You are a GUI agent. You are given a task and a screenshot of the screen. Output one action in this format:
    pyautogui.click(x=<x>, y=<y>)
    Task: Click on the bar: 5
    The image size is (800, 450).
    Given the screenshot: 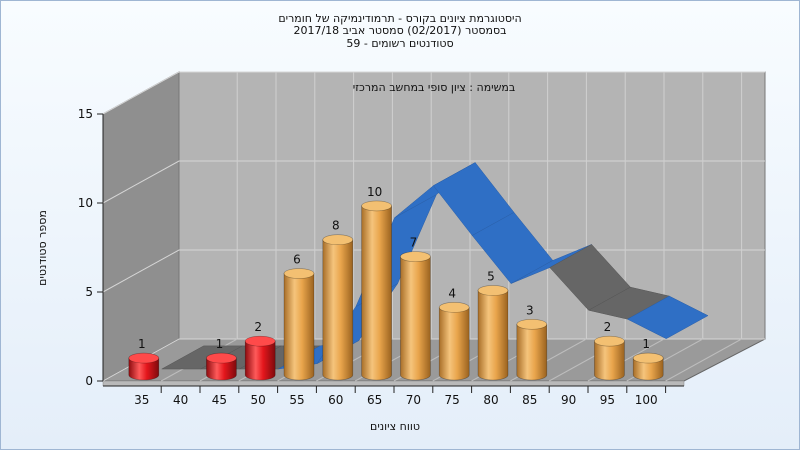 What is the action you would take?
    pyautogui.click(x=493, y=325)
    